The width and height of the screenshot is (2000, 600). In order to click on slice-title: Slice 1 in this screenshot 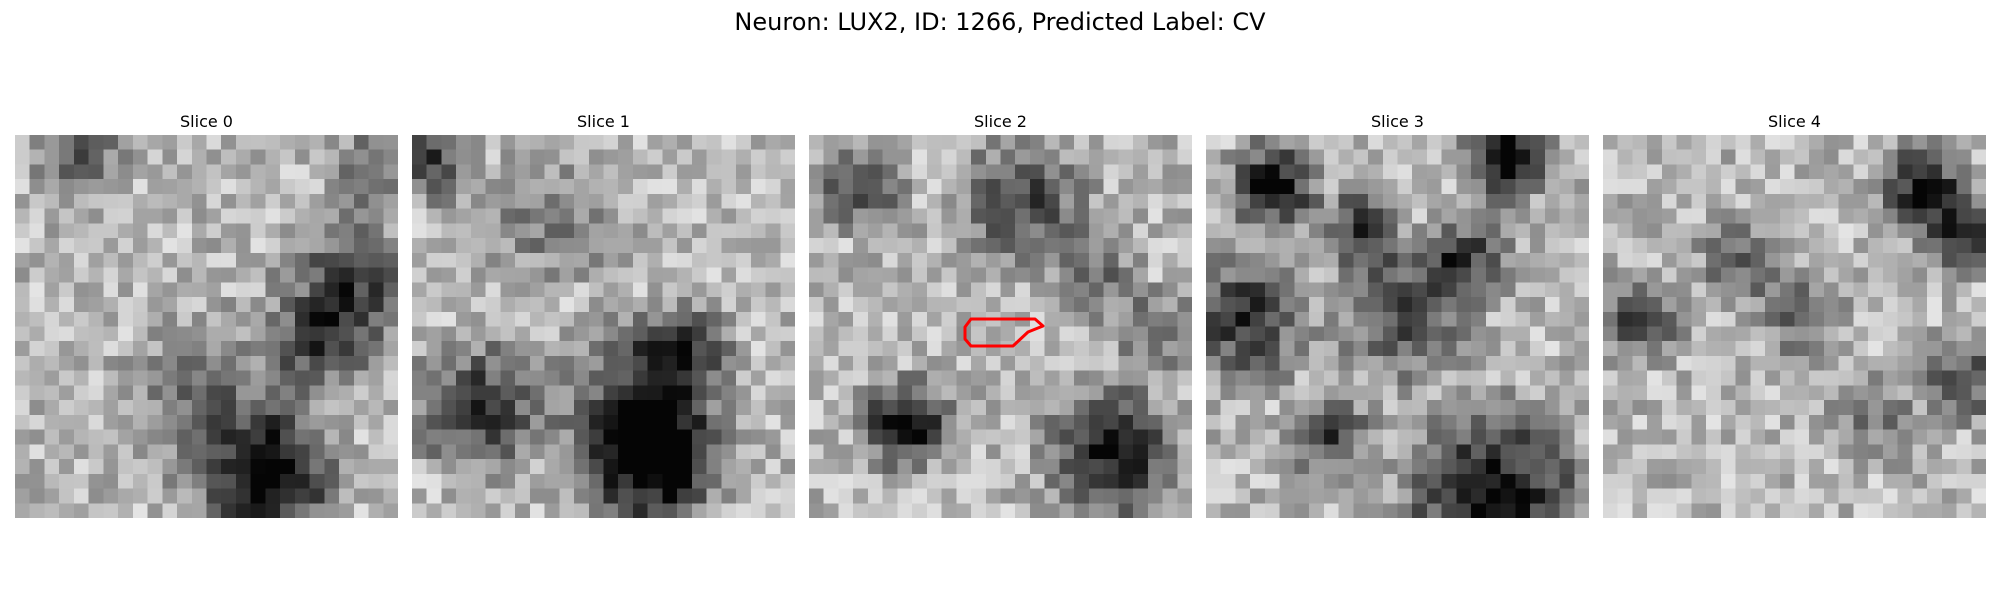, I will do `click(603, 121)`.